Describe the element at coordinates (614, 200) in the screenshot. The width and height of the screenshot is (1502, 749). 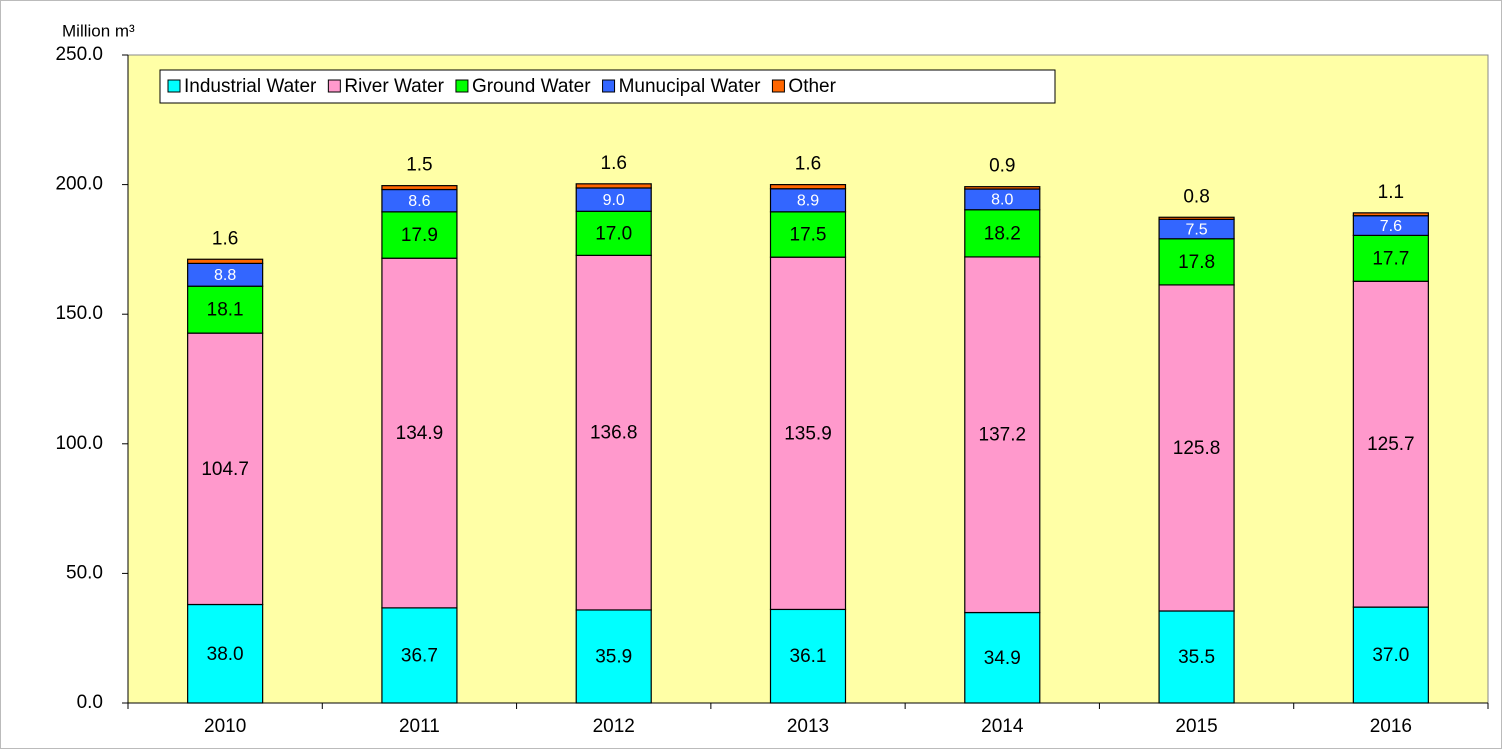
I see `data-label: 9.0` at that location.